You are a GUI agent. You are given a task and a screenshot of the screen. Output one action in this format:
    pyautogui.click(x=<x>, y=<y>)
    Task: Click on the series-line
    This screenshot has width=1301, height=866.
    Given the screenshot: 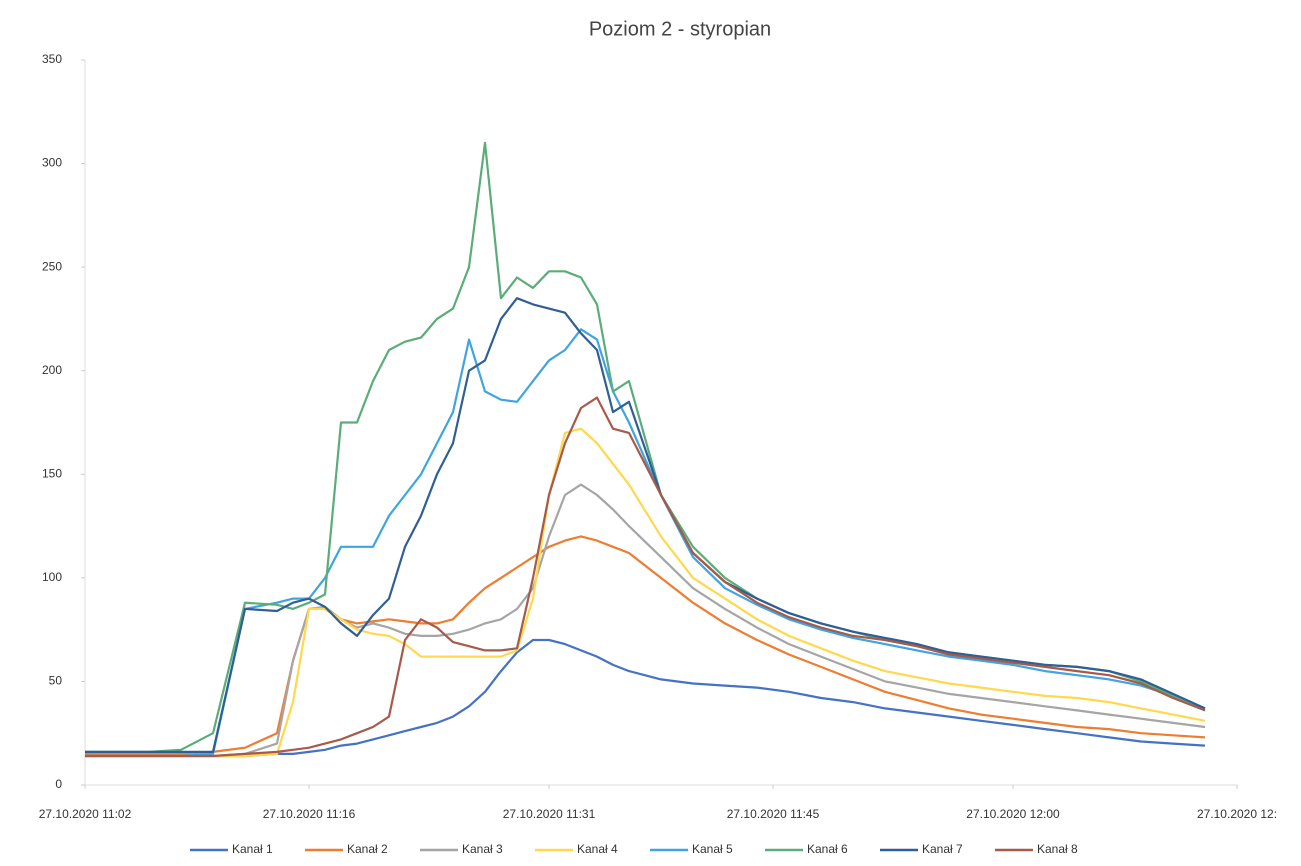 What is the action you would take?
    pyautogui.click(x=645, y=698)
    